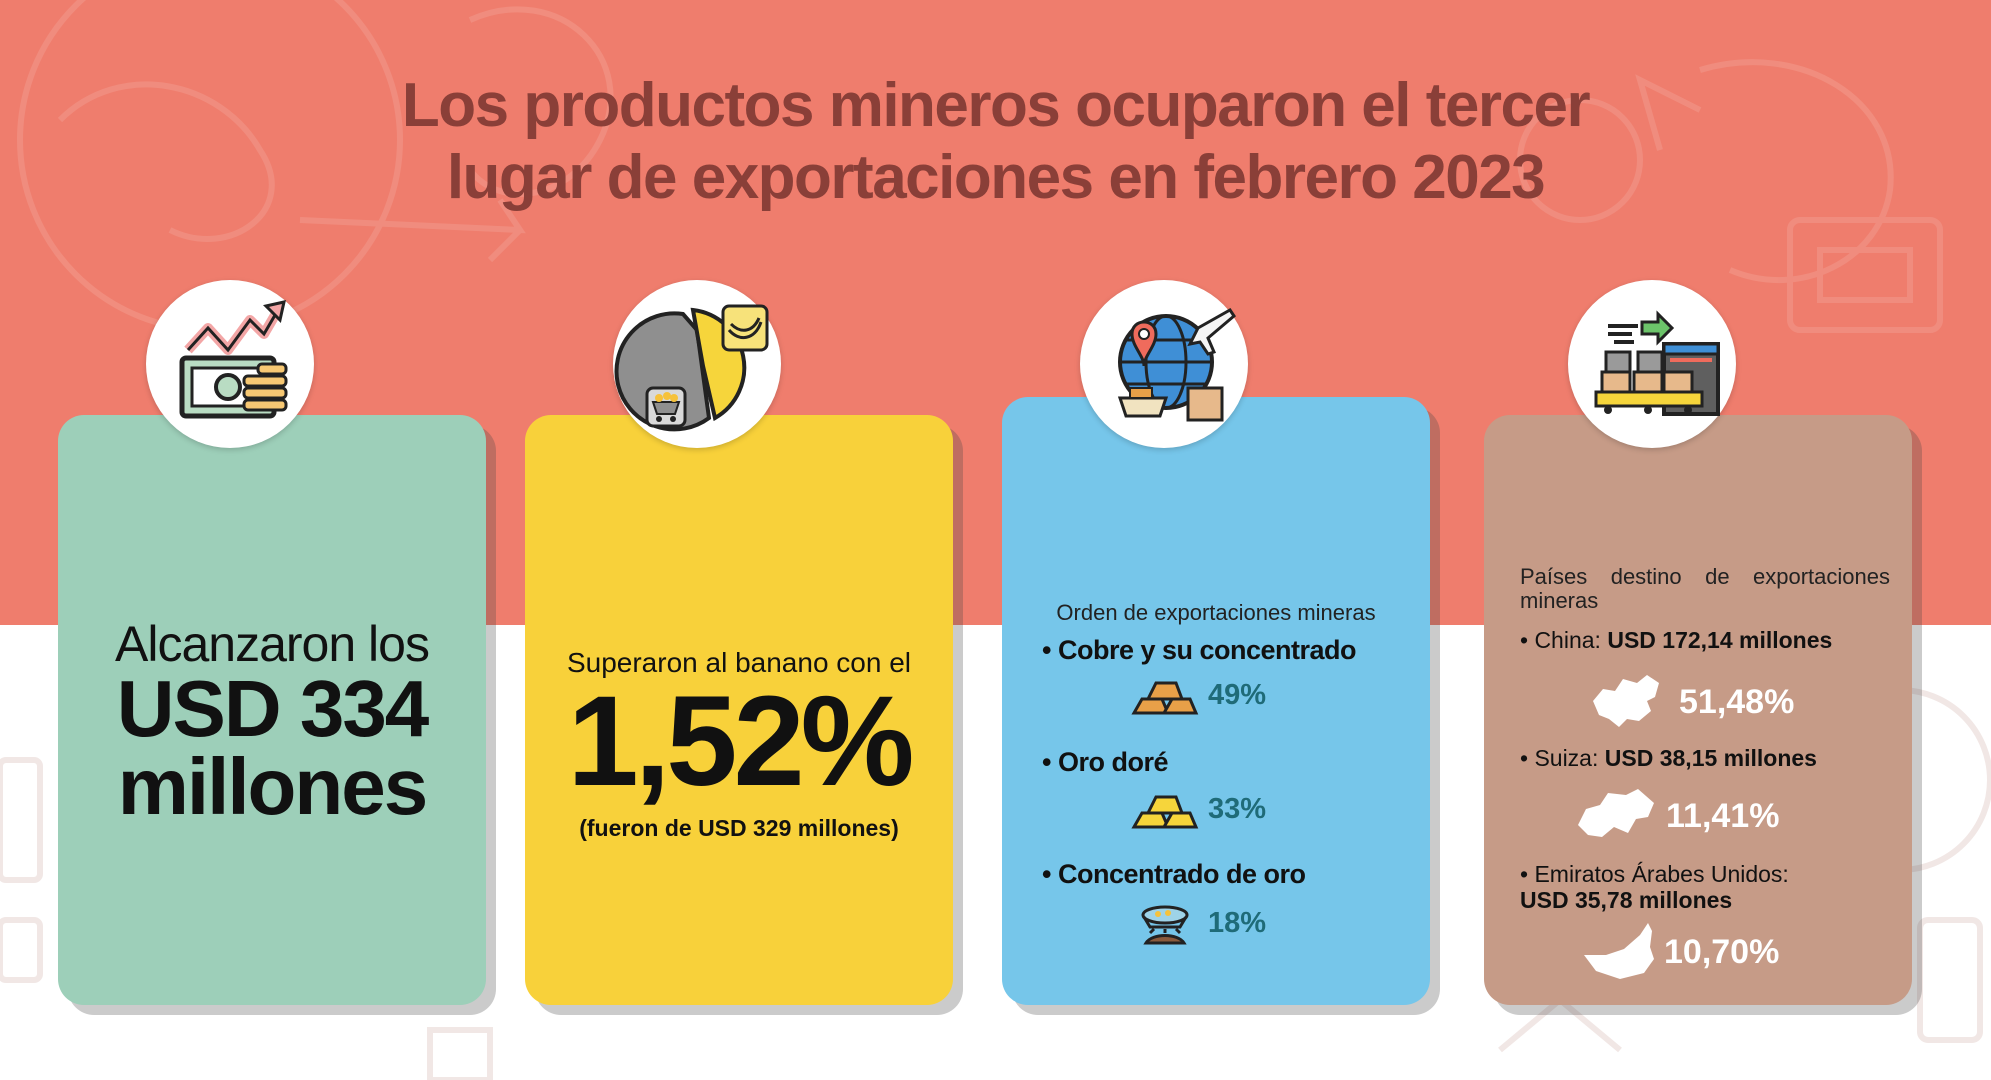  What do you see at coordinates (1237, 695) in the screenshot?
I see `card3-item-percent: 49%` at bounding box center [1237, 695].